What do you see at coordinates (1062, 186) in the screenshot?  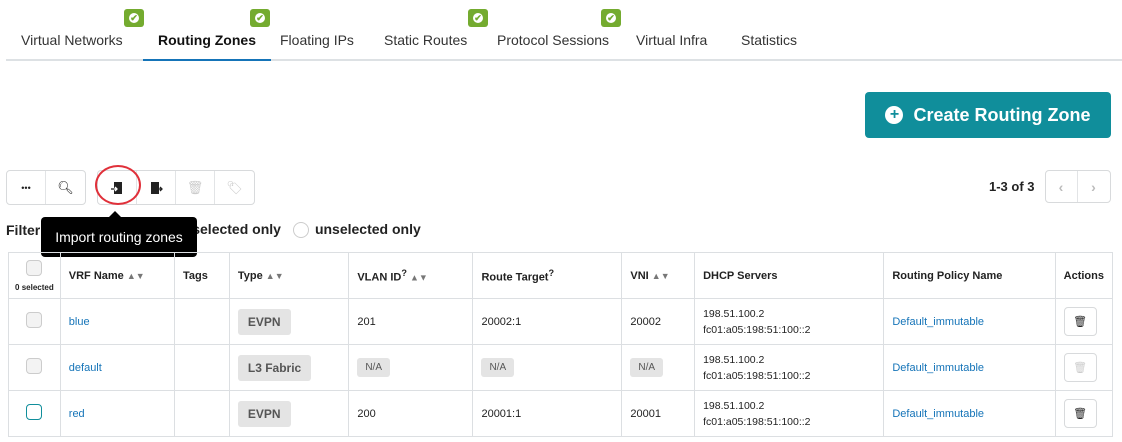 I see `prev-page-button: ‹` at bounding box center [1062, 186].